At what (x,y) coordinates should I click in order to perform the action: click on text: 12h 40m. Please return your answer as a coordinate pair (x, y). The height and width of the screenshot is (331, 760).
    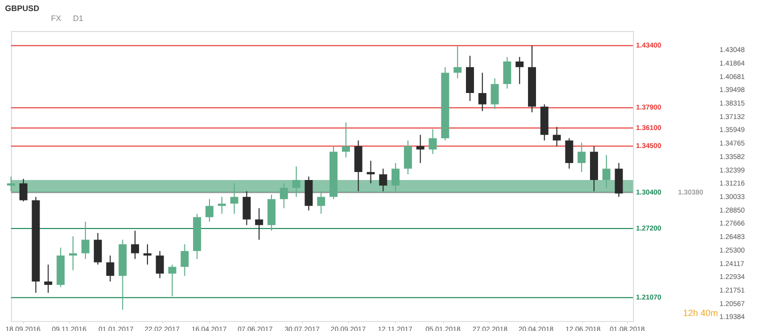
    Looking at the image, I should click on (700, 313).